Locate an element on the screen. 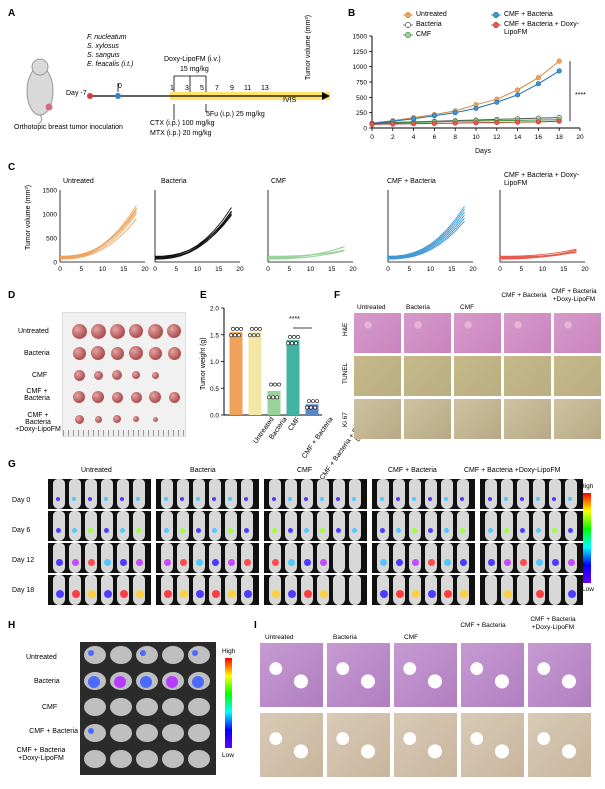  sig-b: **** is located at coordinates (580, 95).